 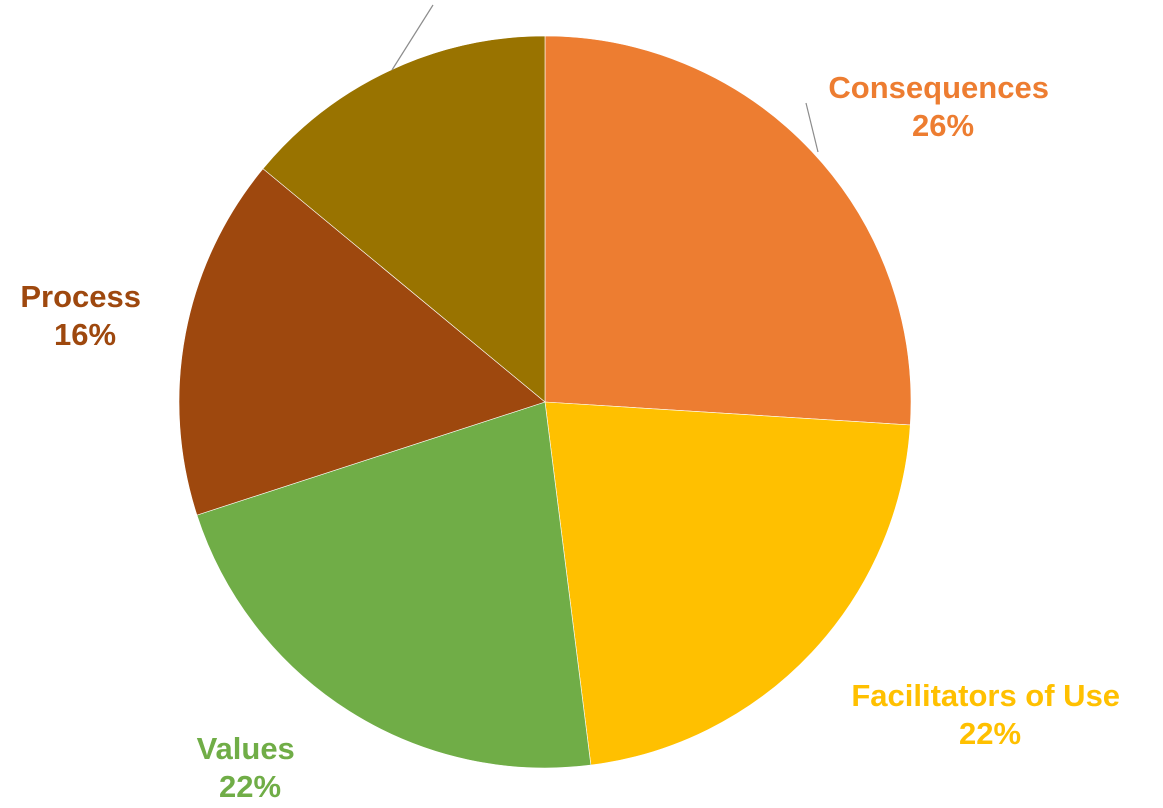 I want to click on leader-line-unlabeled, so click(x=412, y=37).